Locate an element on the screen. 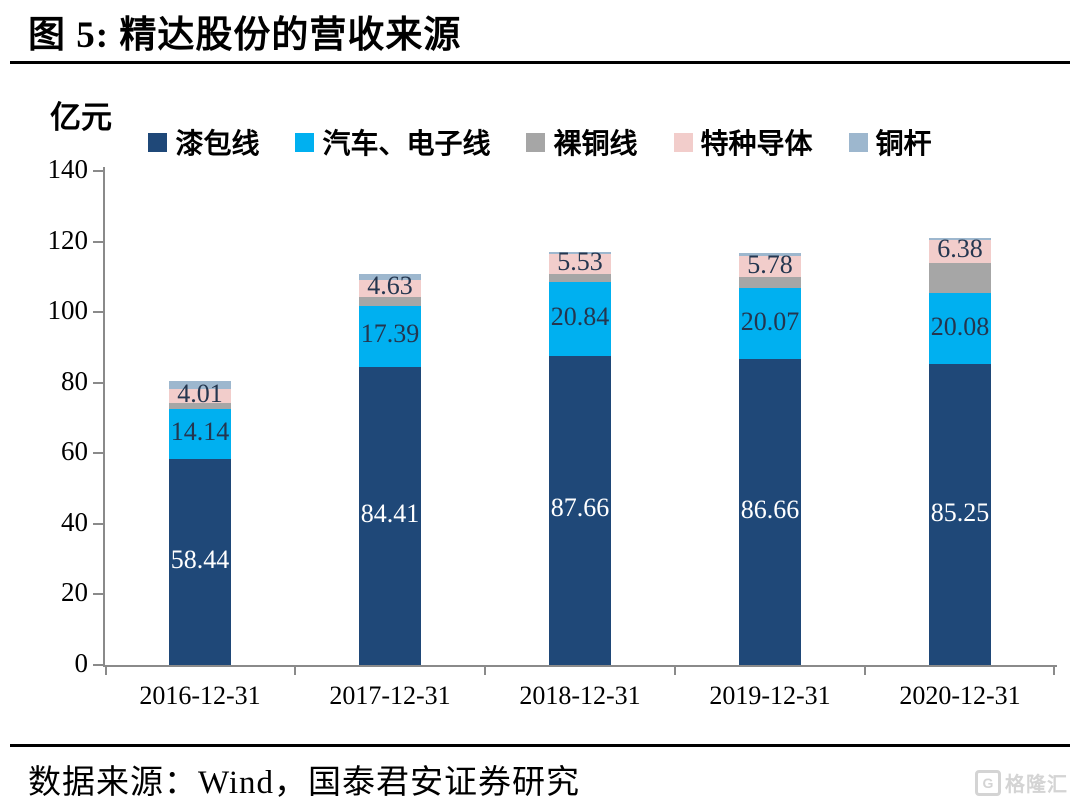 The image size is (1080, 805). y-axis-tick-label: 140 is located at coordinates (68, 169).